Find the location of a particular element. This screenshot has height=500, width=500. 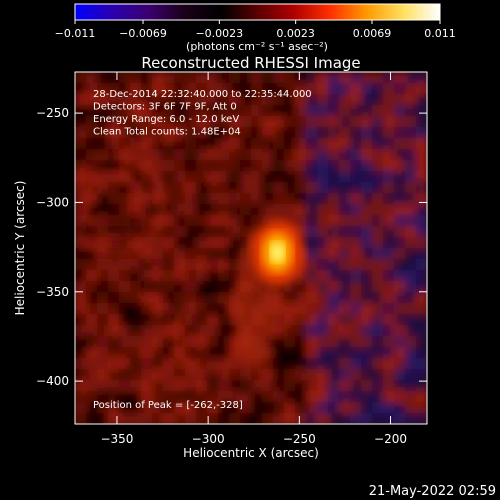

info-line: Energy Range: 6.0 - 12.0 keV is located at coordinates (166, 119).